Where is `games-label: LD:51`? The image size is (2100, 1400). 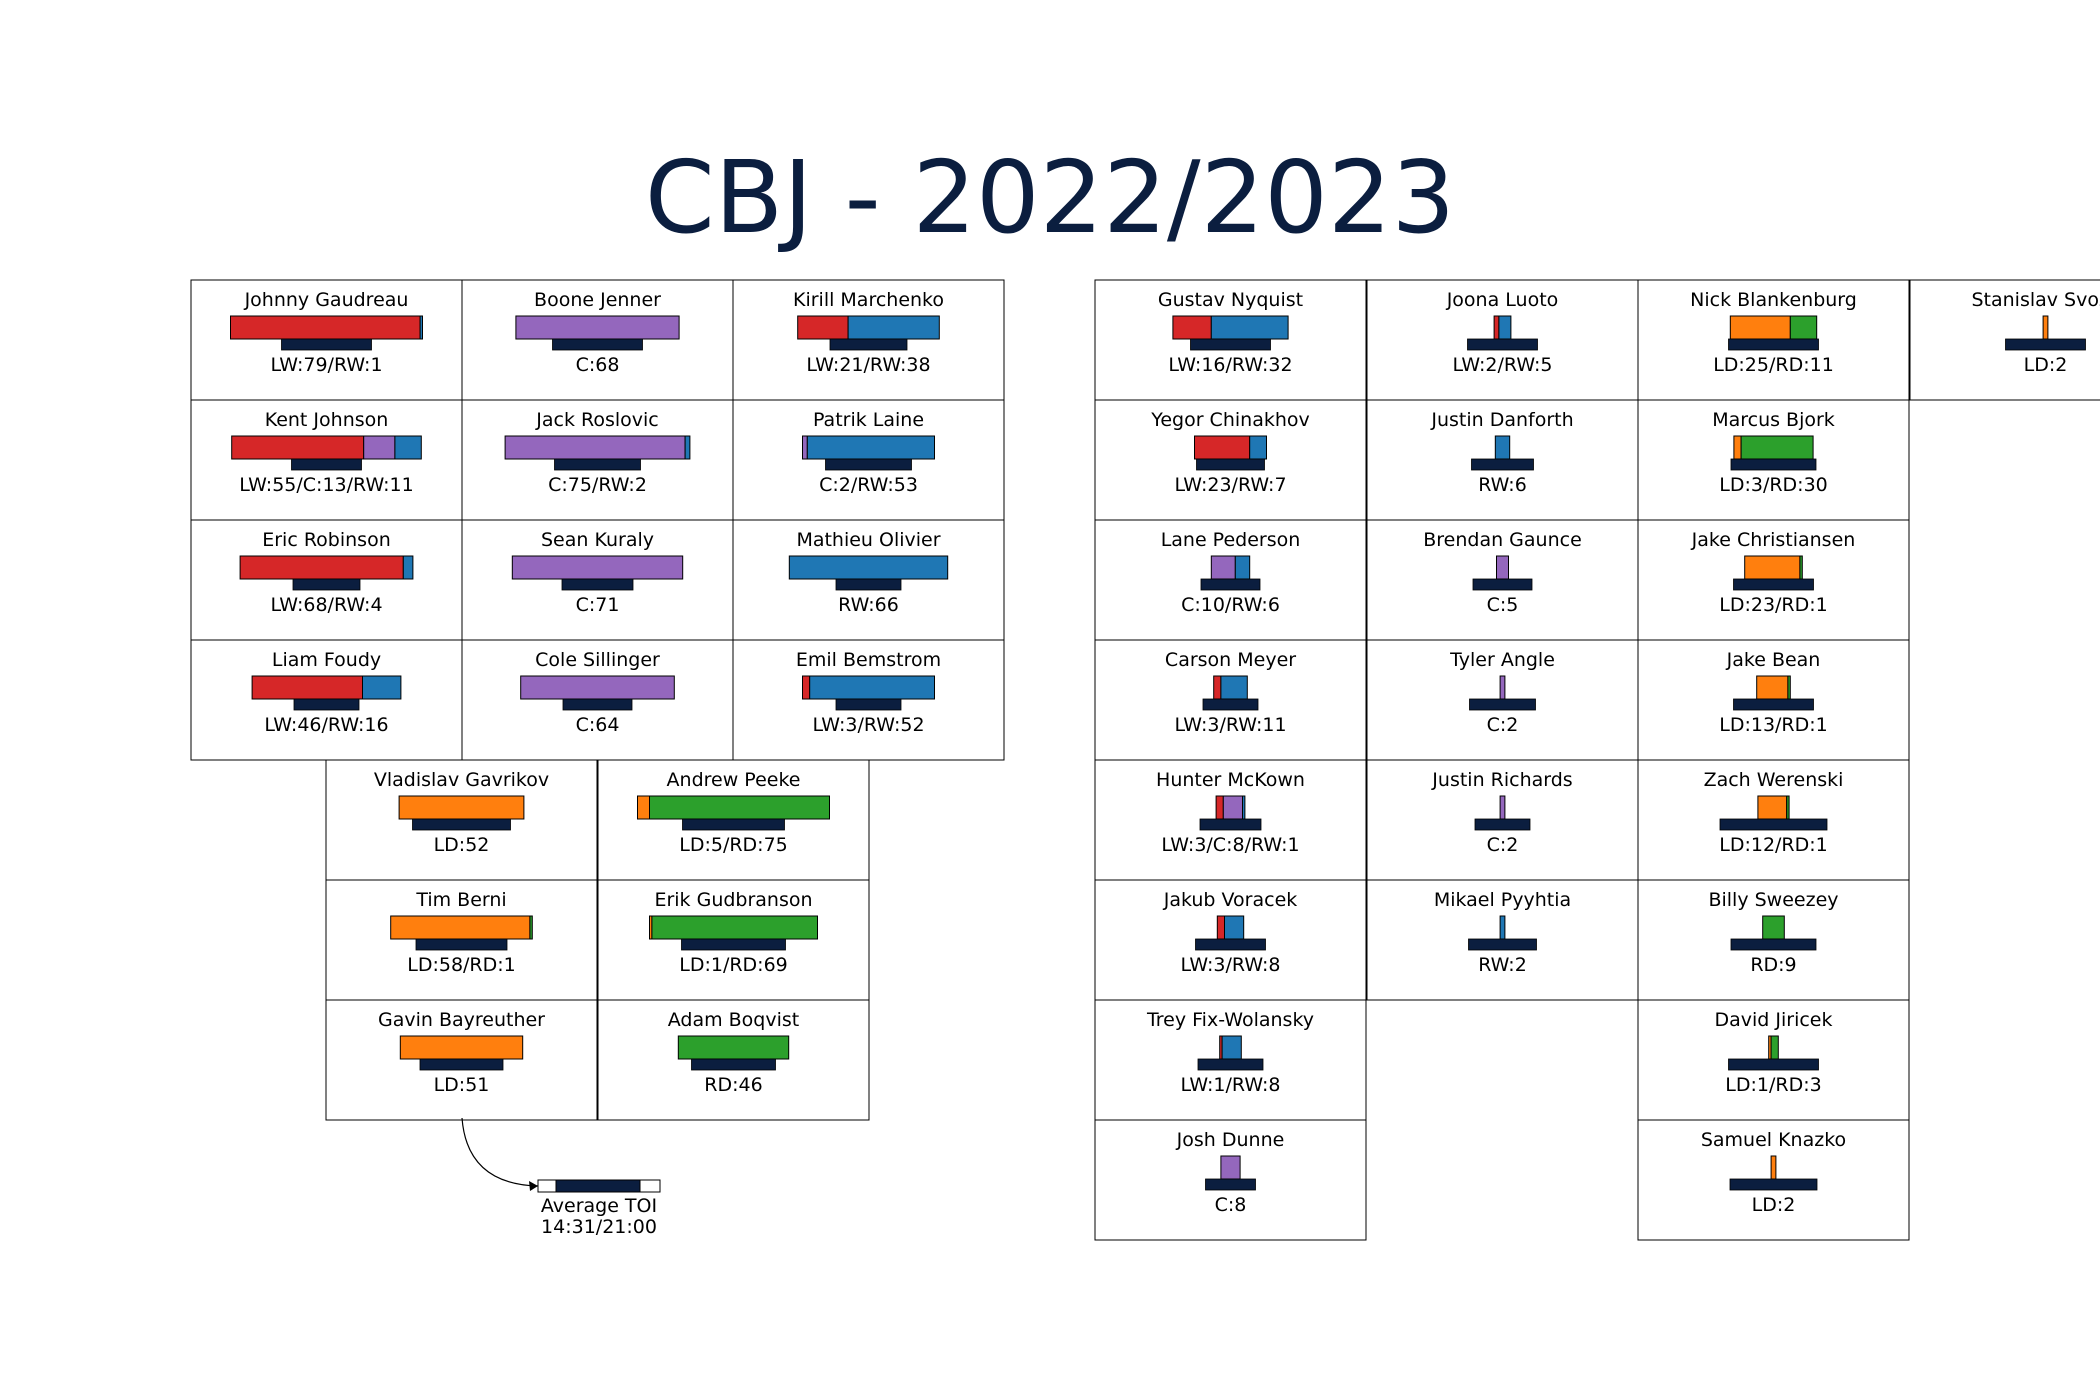 games-label: LD:51 is located at coordinates (462, 1085).